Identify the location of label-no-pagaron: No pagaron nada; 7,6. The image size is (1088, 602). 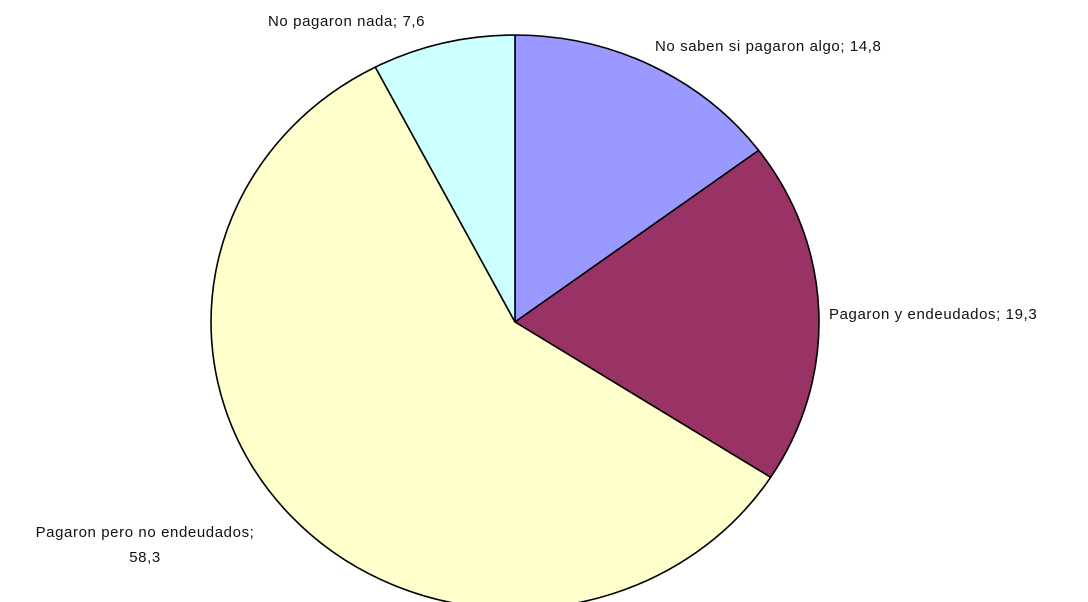
(346, 21).